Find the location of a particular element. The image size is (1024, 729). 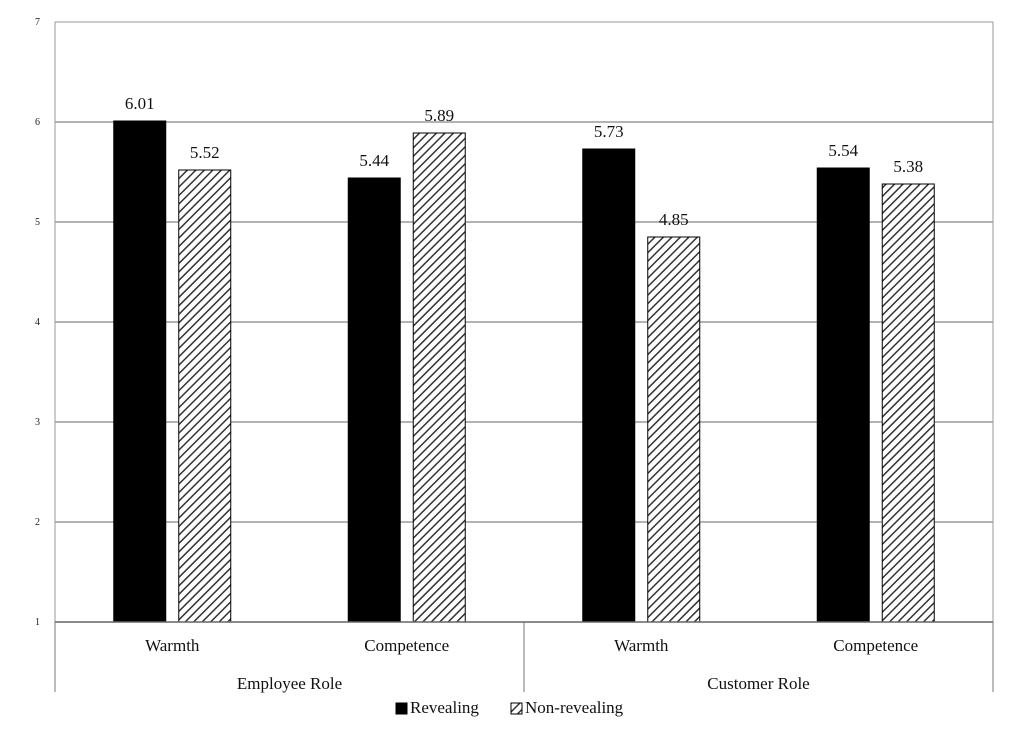

data-label: 4.85 is located at coordinates (674, 219).